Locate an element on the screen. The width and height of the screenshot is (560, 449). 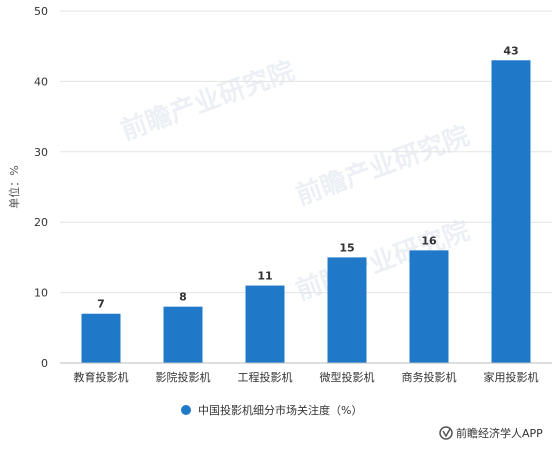
legend-marker is located at coordinates (186, 410).